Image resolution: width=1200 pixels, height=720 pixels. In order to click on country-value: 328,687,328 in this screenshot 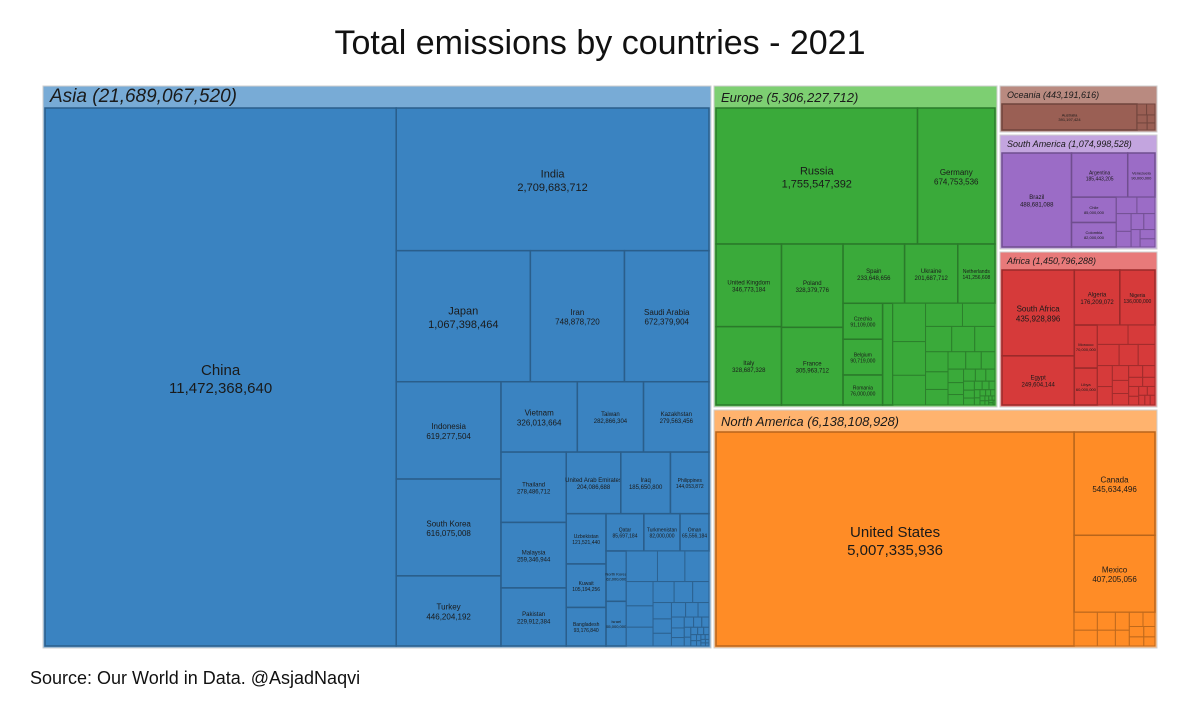, I will do `click(749, 371)`.